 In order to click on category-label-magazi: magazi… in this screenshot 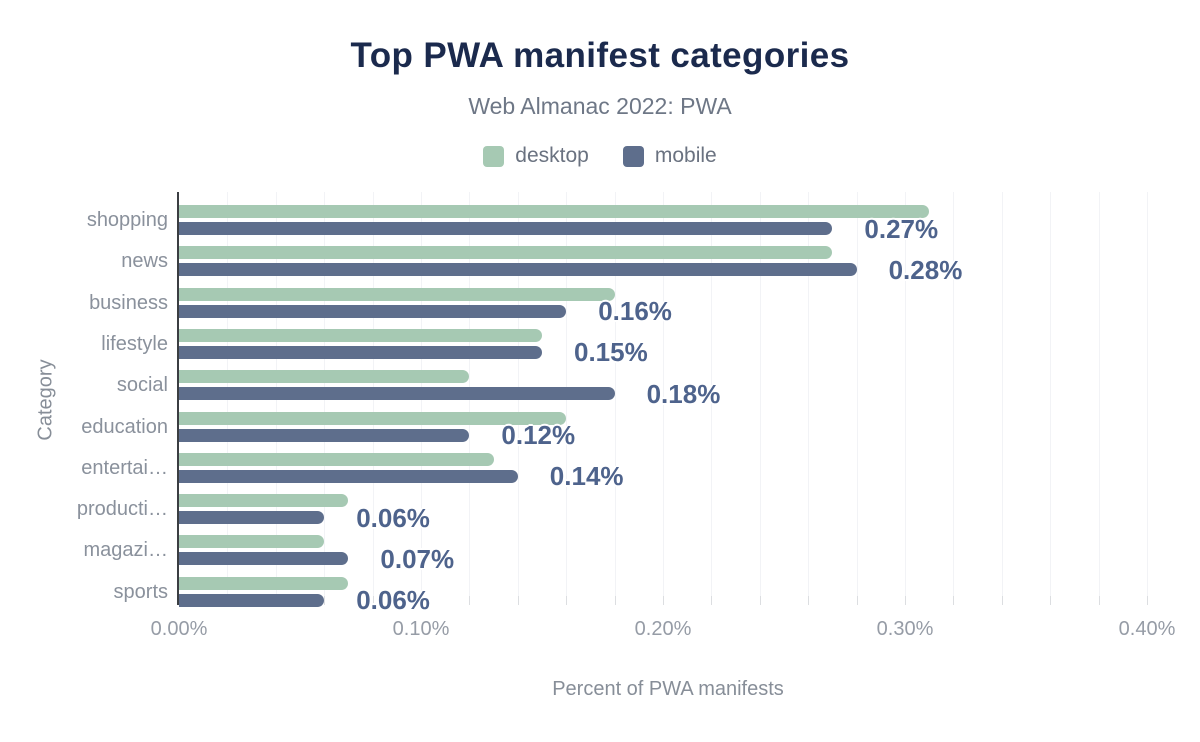, I will do `click(125, 550)`.